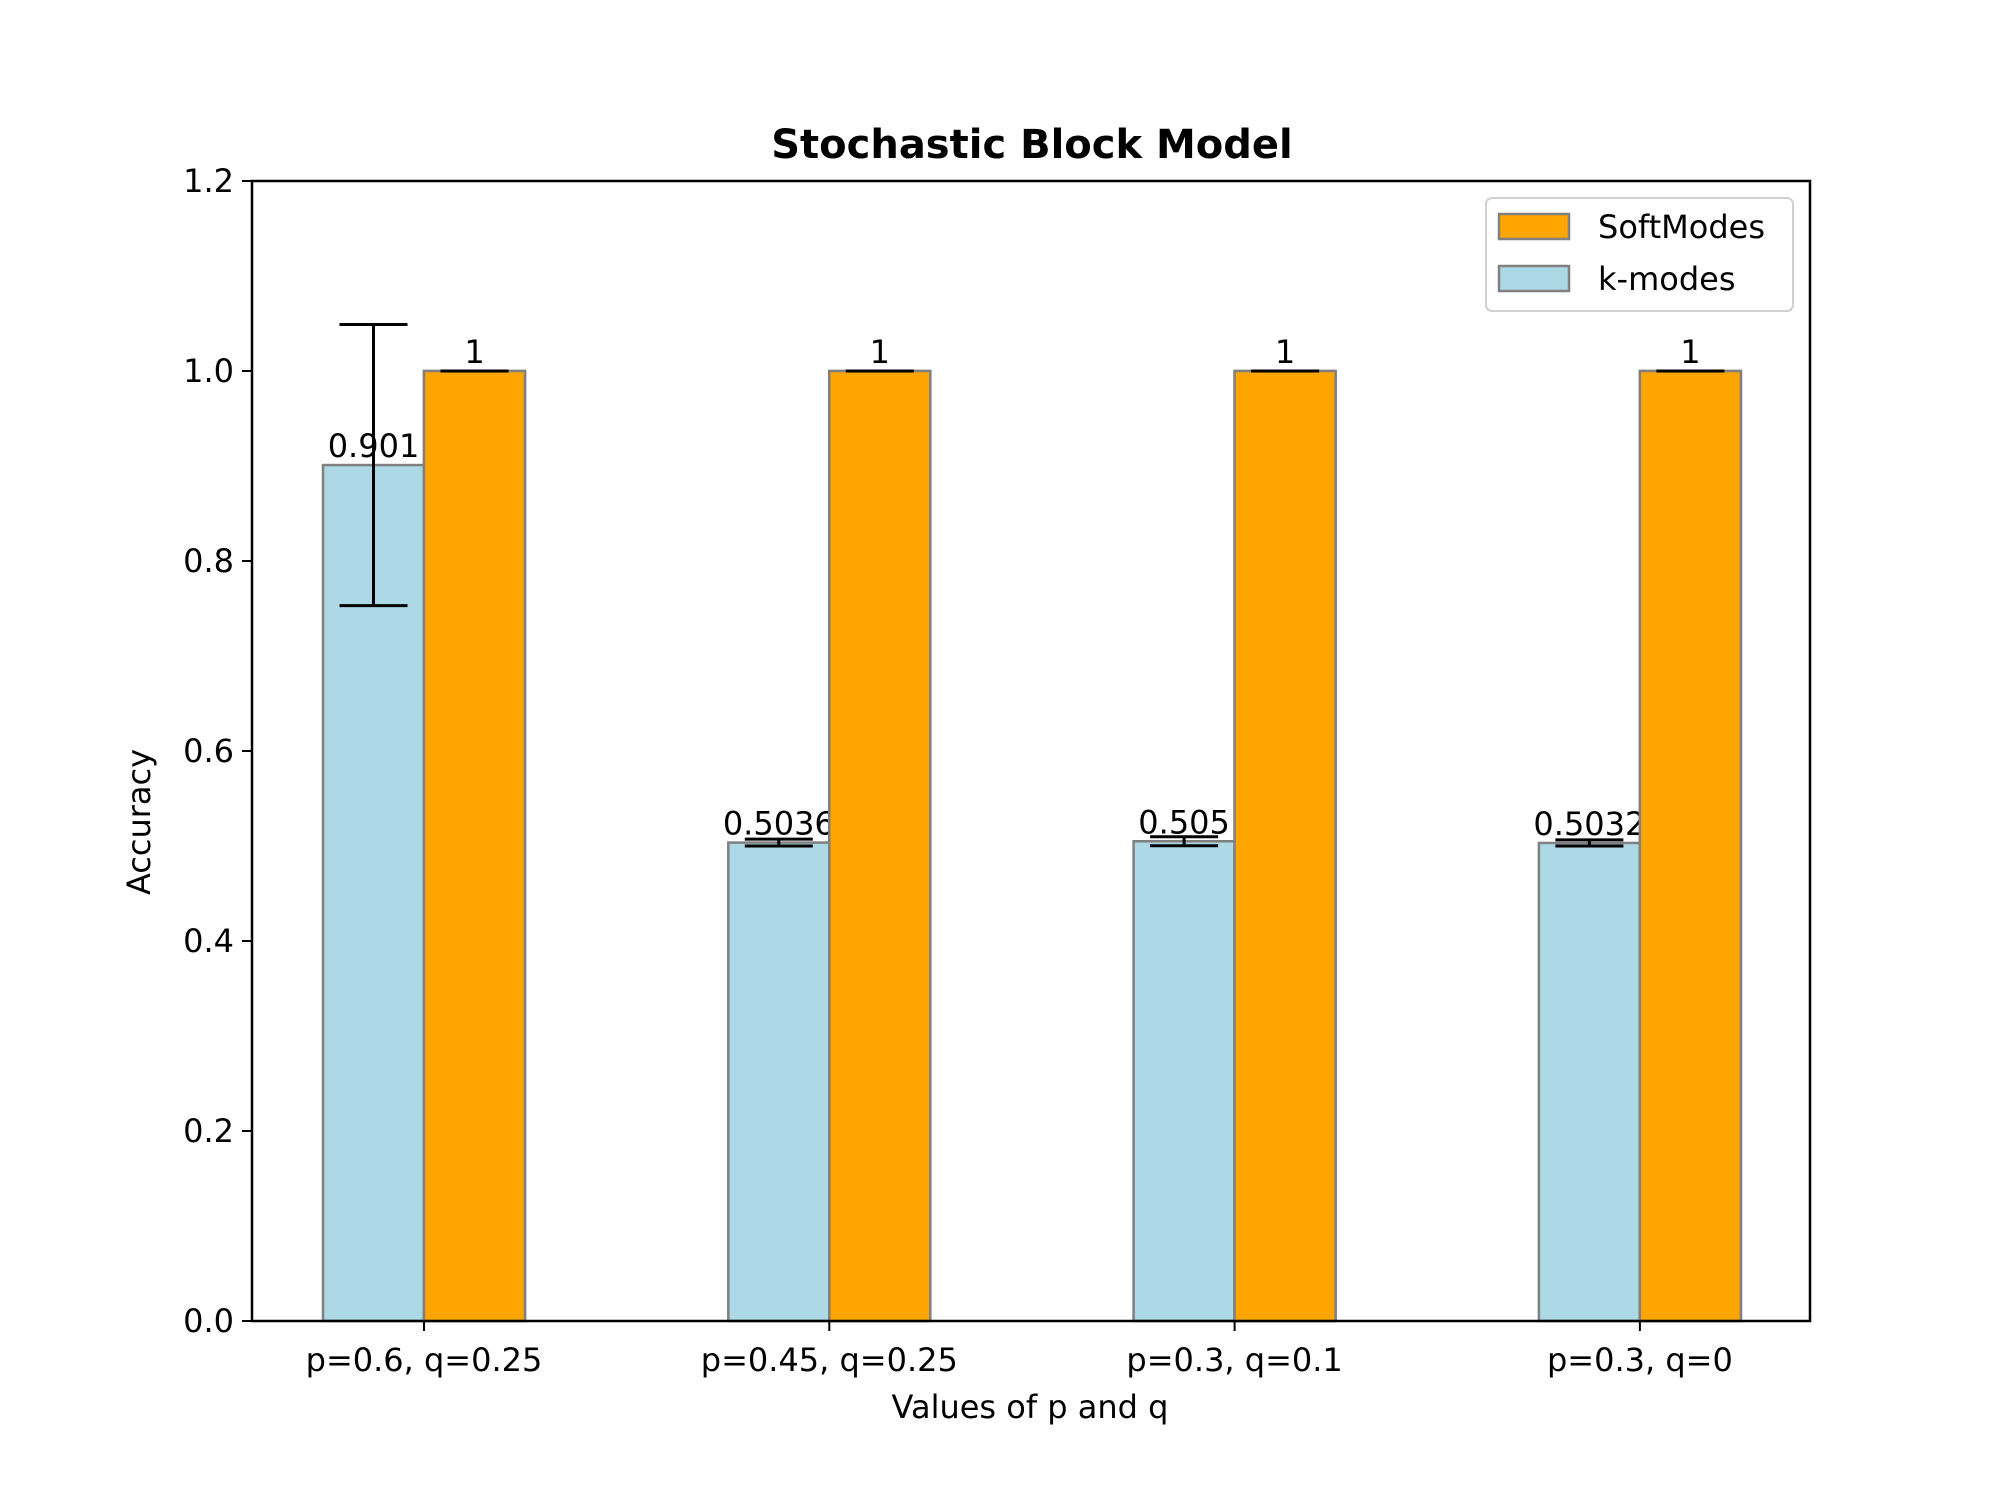 Image resolution: width=2000 pixels, height=1500 pixels. Describe the element at coordinates (424, 1360) in the screenshot. I see `x-tick-label: p=0.6, q=0.25` at that location.